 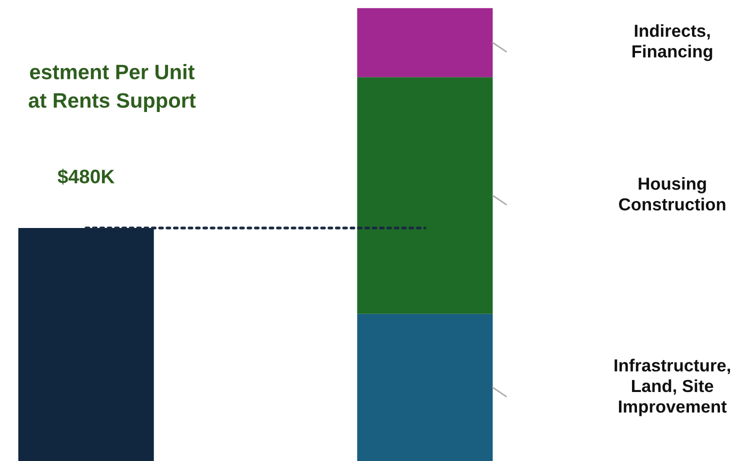 I want to click on text: Housing Construction, so click(x=672, y=193).